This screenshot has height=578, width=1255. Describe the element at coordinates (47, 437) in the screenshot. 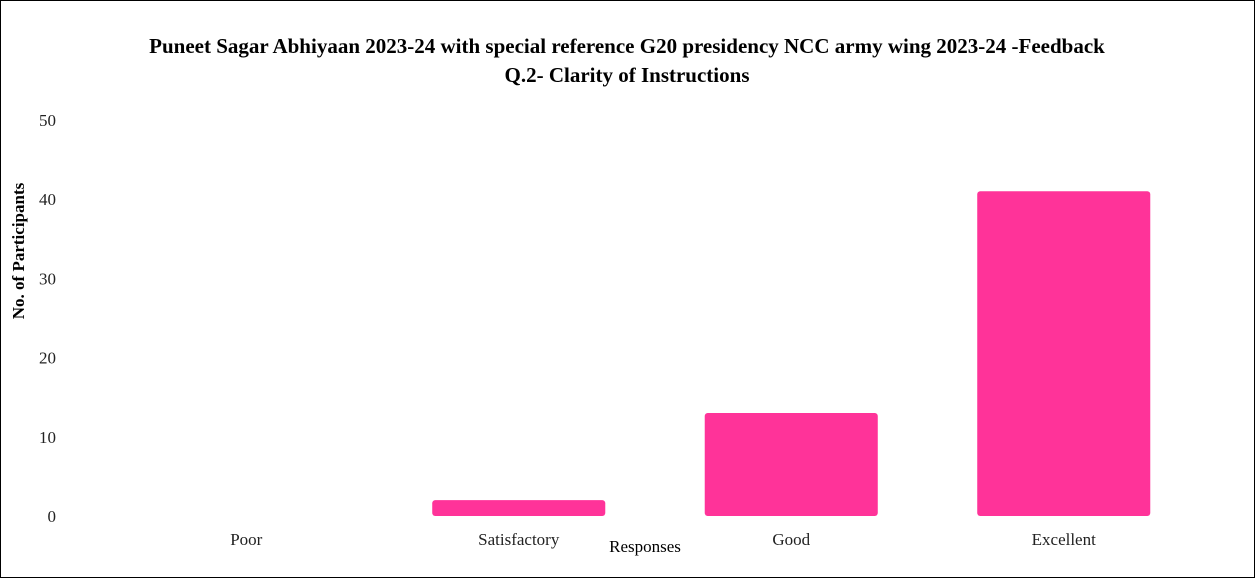

I see `y-tick-label: 10` at that location.